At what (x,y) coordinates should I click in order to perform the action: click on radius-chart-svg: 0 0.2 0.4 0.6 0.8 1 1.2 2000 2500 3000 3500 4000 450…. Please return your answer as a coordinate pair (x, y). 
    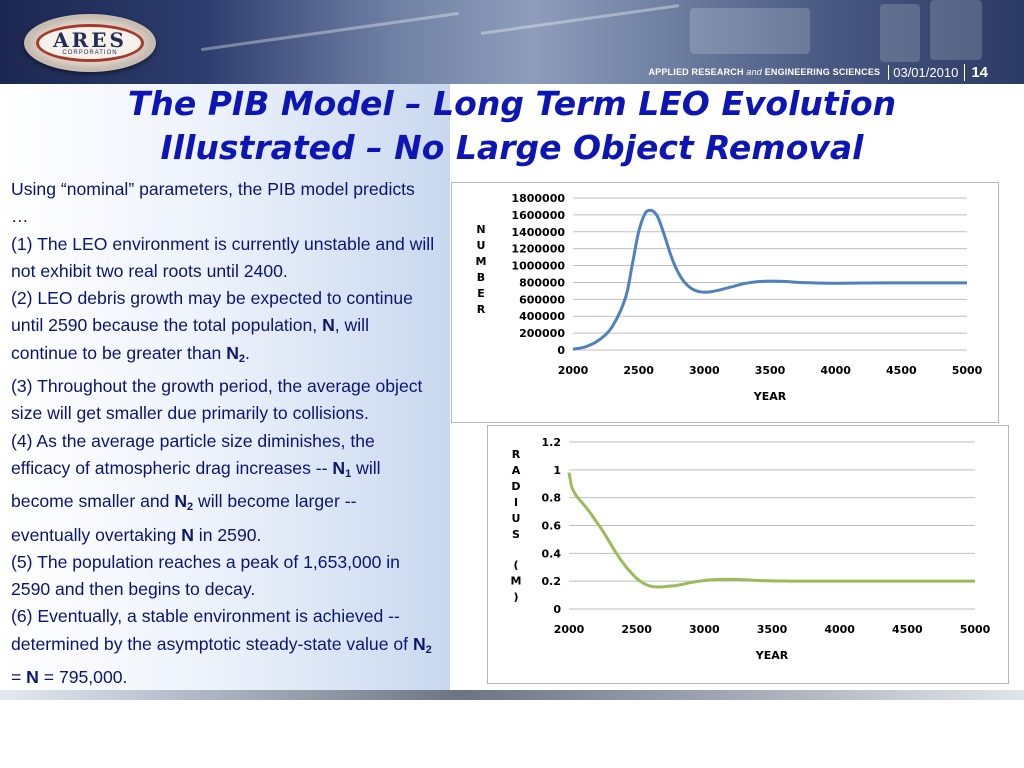
    Looking at the image, I should click on (751, 549).